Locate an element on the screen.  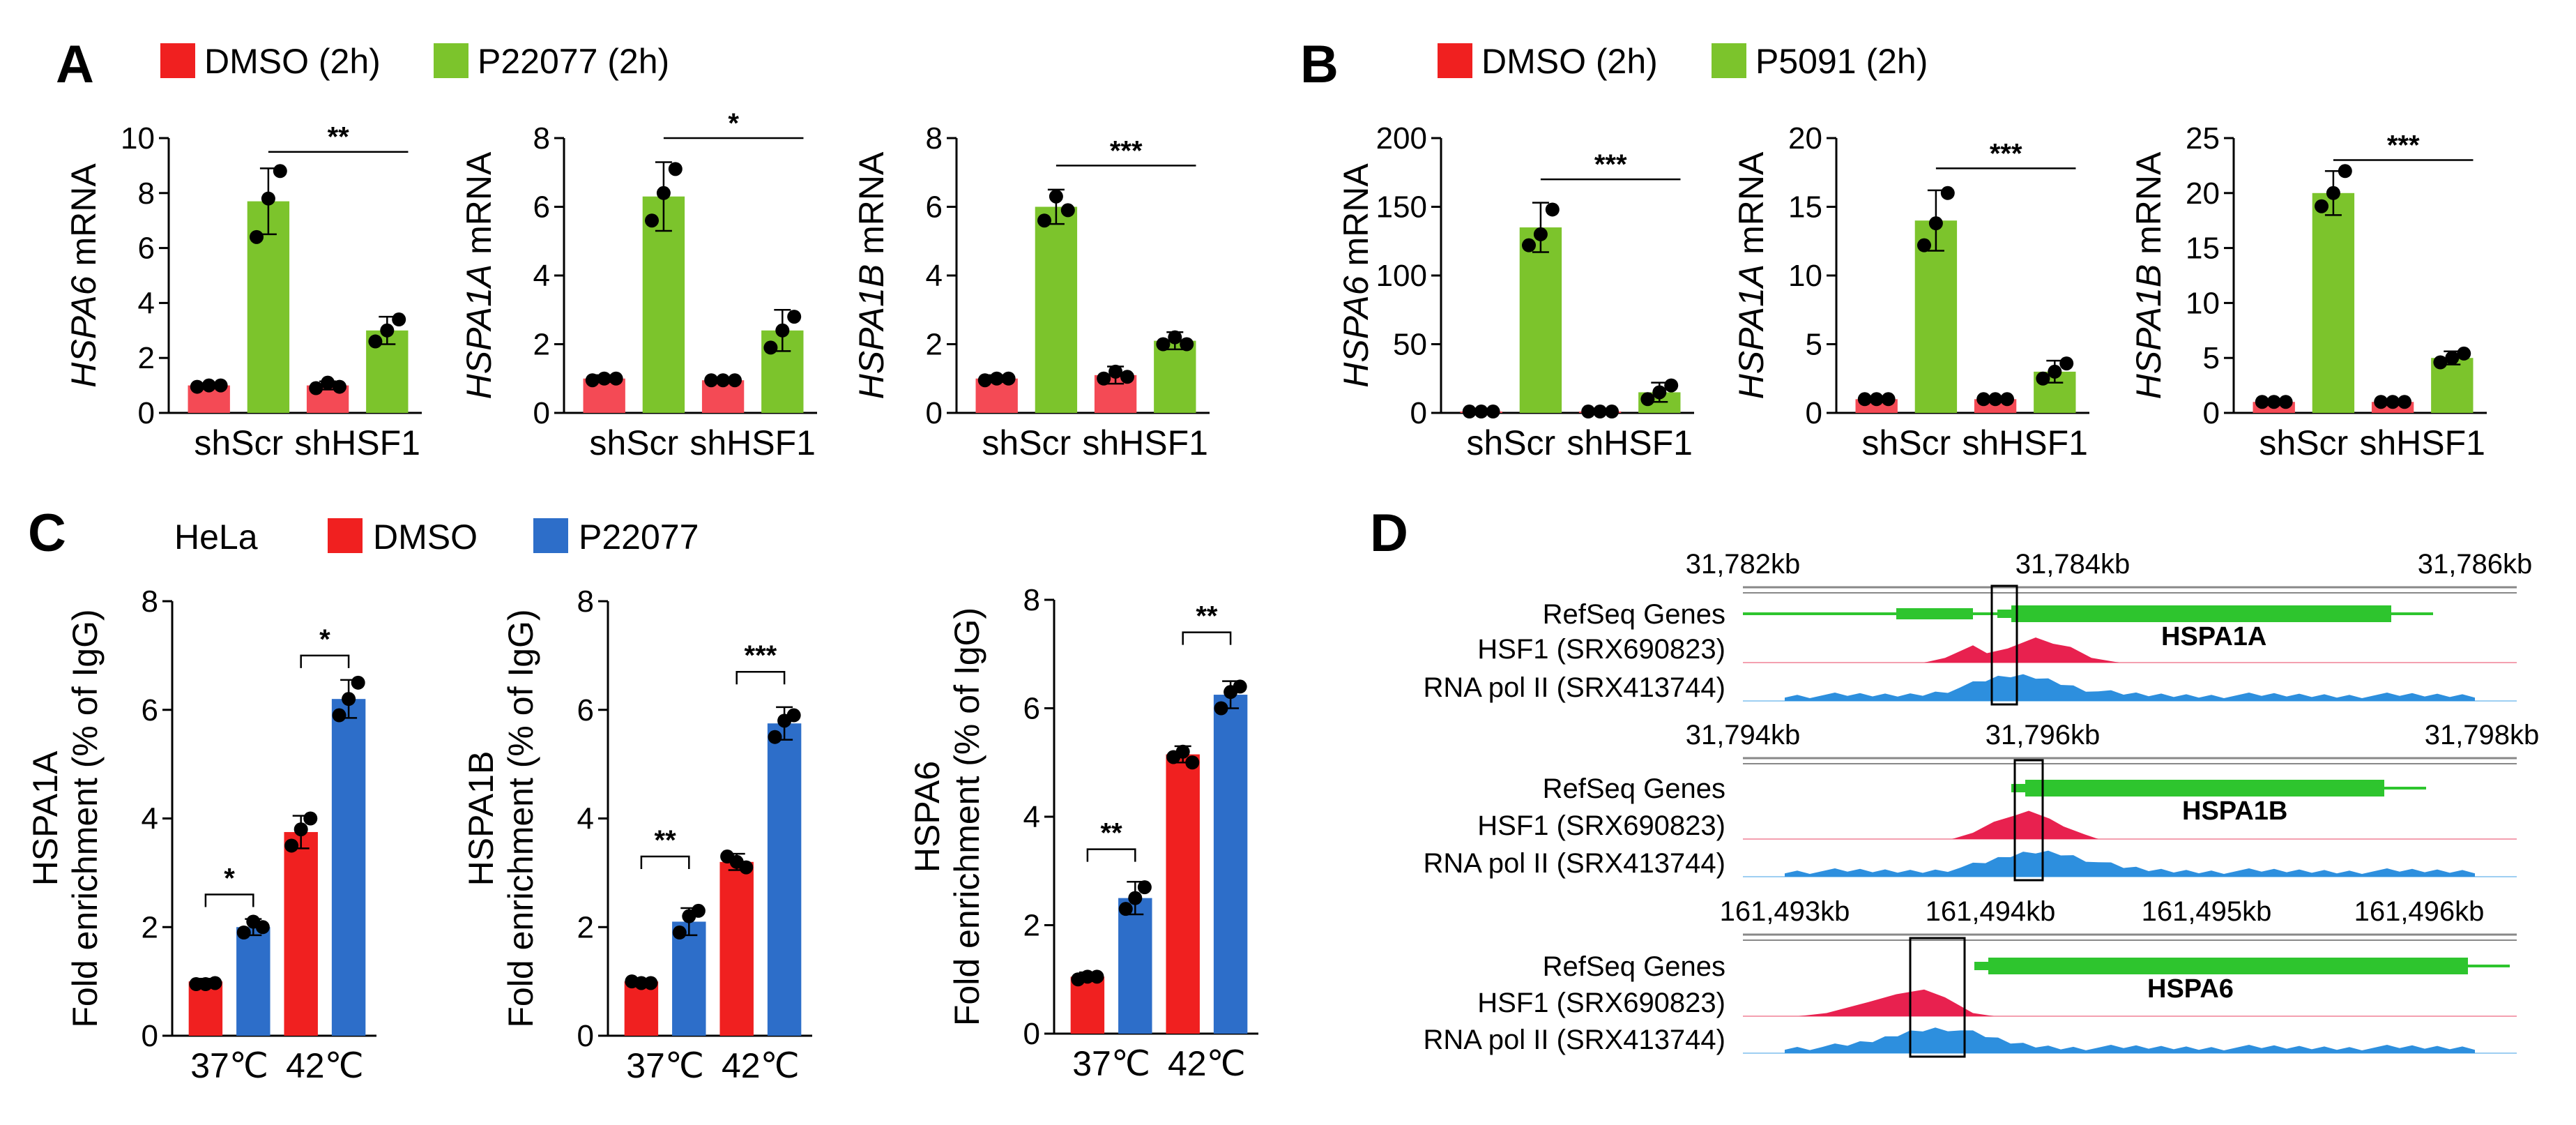
y-axis-label-gene: HSPA1B is located at coordinates (2148, 332).